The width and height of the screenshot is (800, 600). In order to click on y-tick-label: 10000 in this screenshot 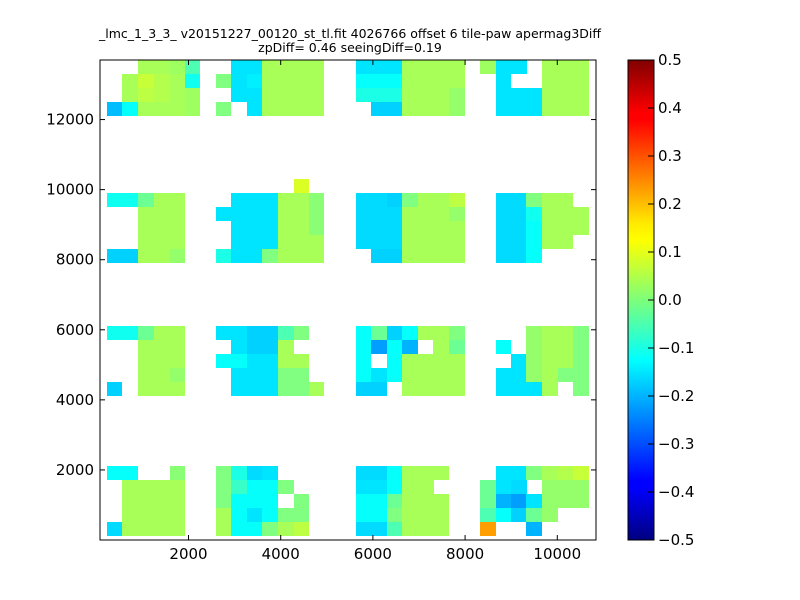, I will do `click(70, 190)`.